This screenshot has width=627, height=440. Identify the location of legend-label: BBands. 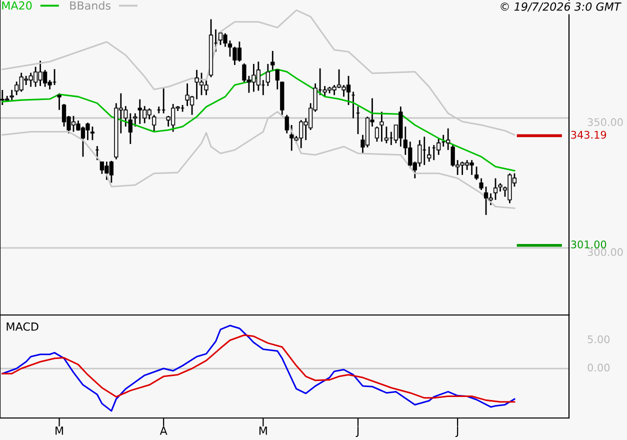
(90, 5).